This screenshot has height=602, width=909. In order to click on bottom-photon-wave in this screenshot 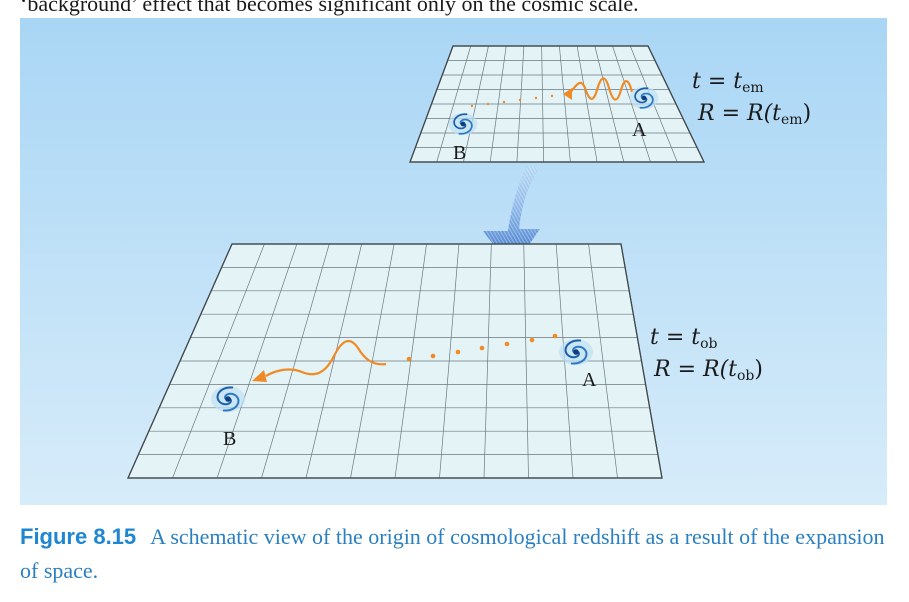, I will do `click(326, 358)`.